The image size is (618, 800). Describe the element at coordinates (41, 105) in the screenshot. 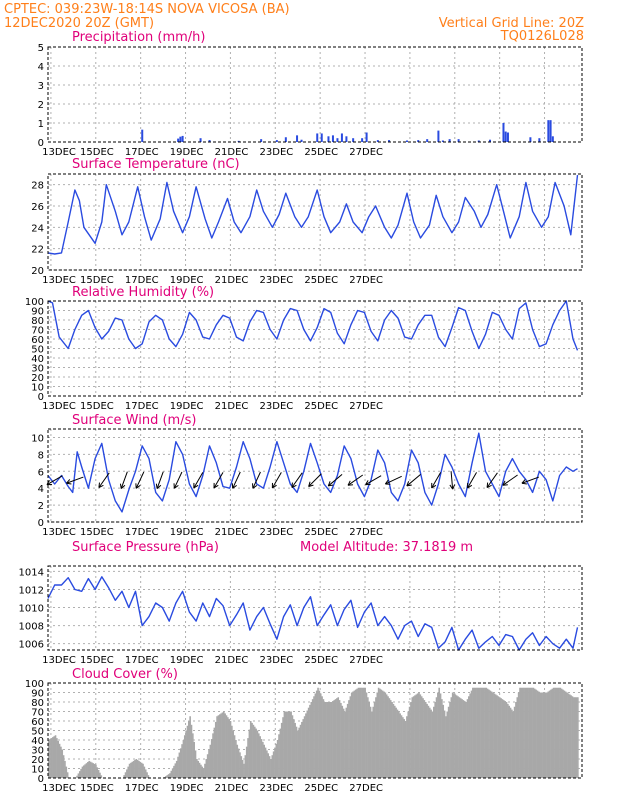

I see `precip-ytick-label: 2` at that location.